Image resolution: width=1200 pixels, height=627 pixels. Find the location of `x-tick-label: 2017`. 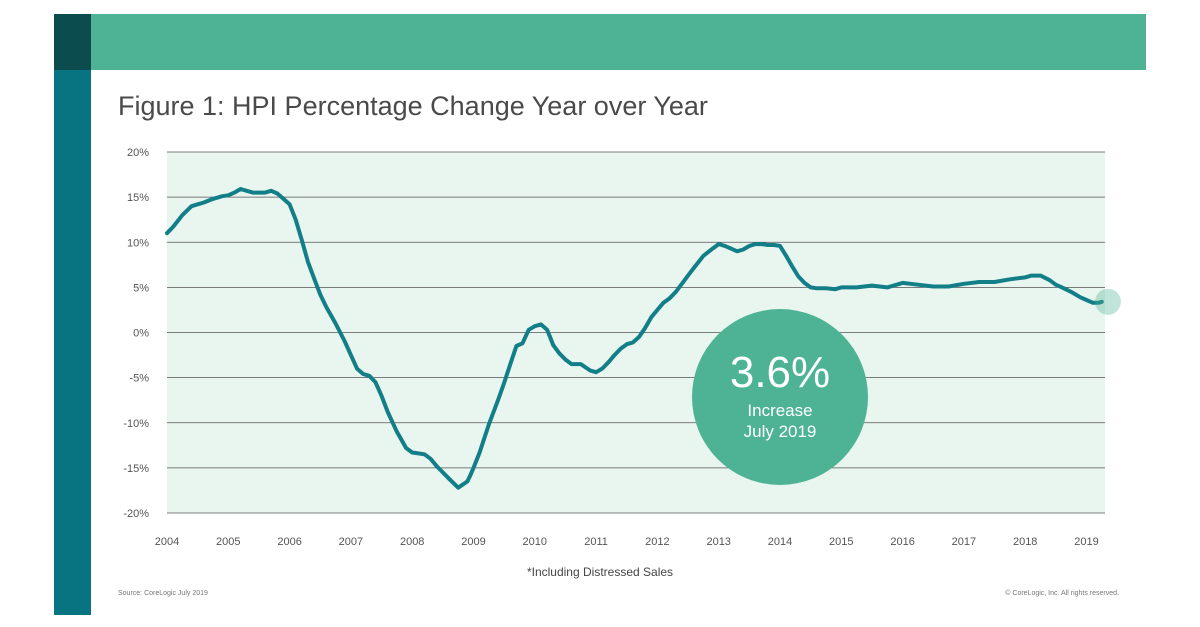

x-tick-label: 2017 is located at coordinates (964, 542).